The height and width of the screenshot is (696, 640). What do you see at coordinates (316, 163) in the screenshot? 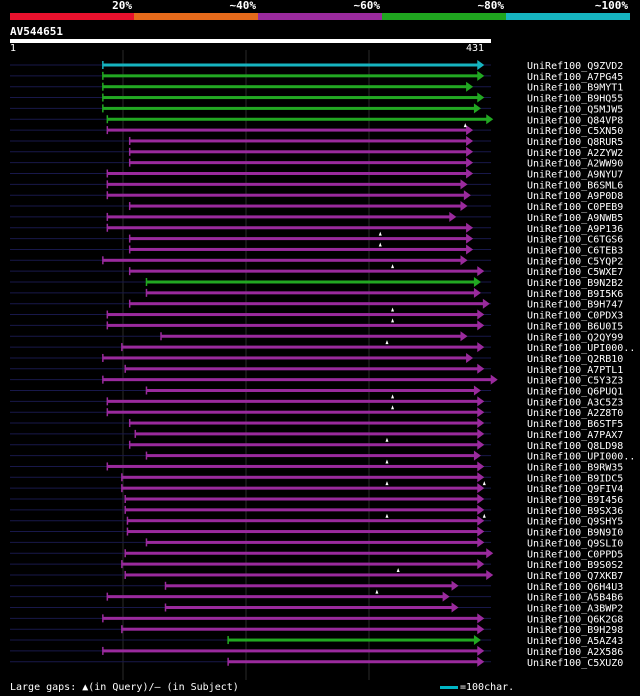
I see `hit-row: UniRef100_A2WW90` at bounding box center [316, 163].